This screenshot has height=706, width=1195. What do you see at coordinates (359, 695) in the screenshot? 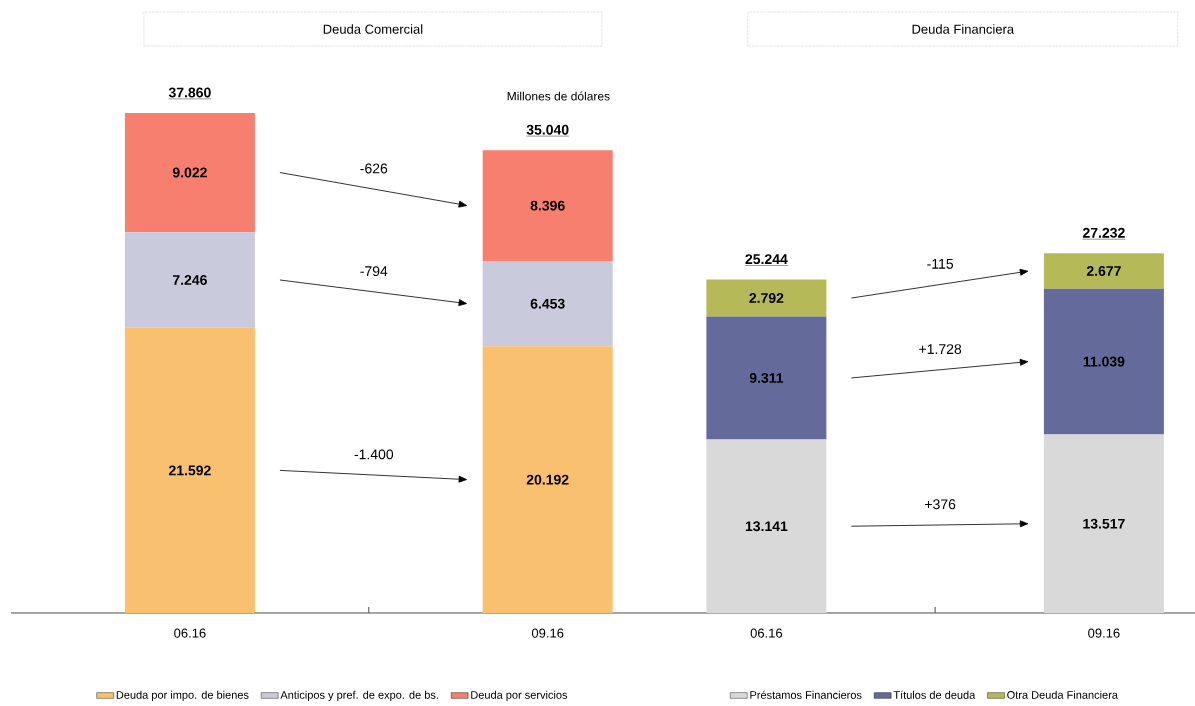
I see `legend-label: Anticipos y pref. de expo. de bs.` at bounding box center [359, 695].